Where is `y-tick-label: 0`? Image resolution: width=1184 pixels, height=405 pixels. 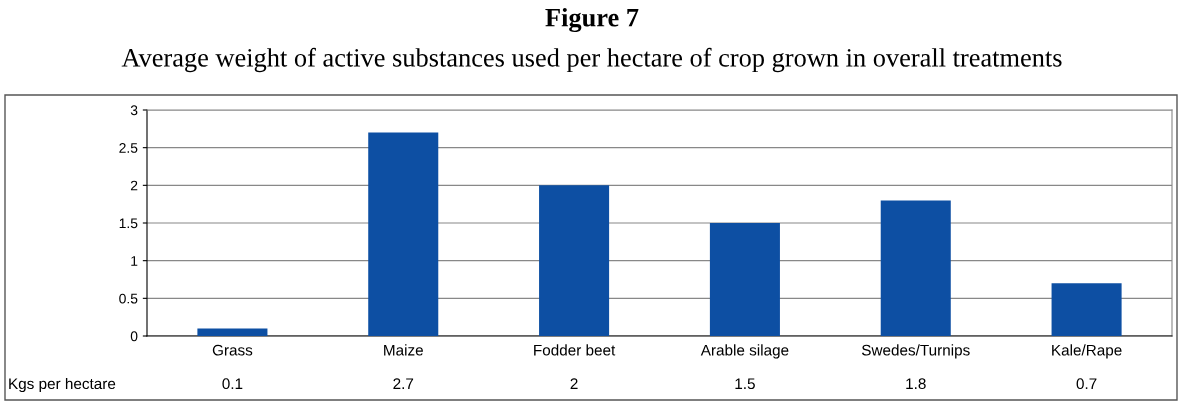
y-tick-label: 0 is located at coordinates (134, 336).